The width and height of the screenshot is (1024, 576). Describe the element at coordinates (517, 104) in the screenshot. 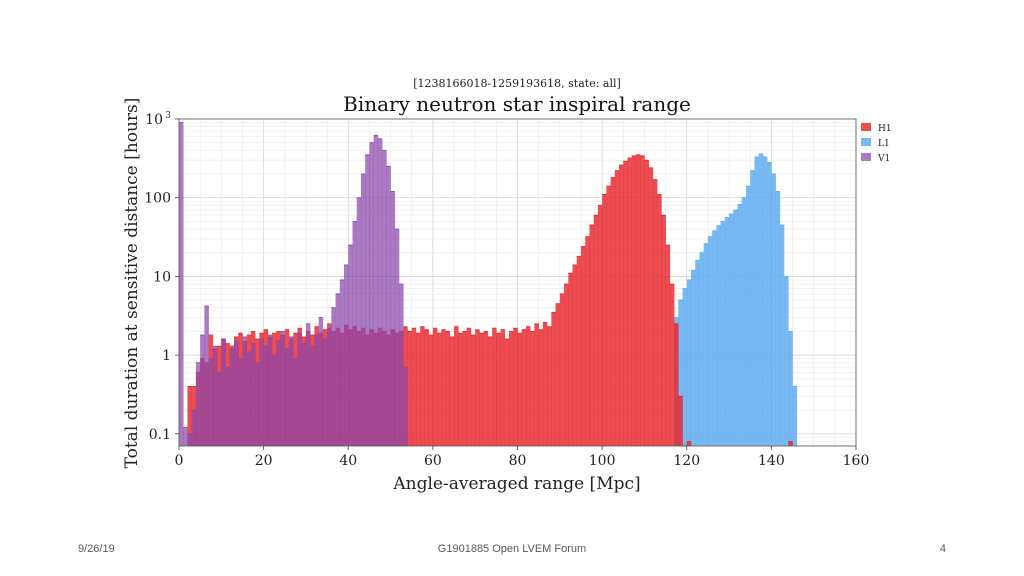

I see `chart-title: Binary neutron star inspiral range` at that location.